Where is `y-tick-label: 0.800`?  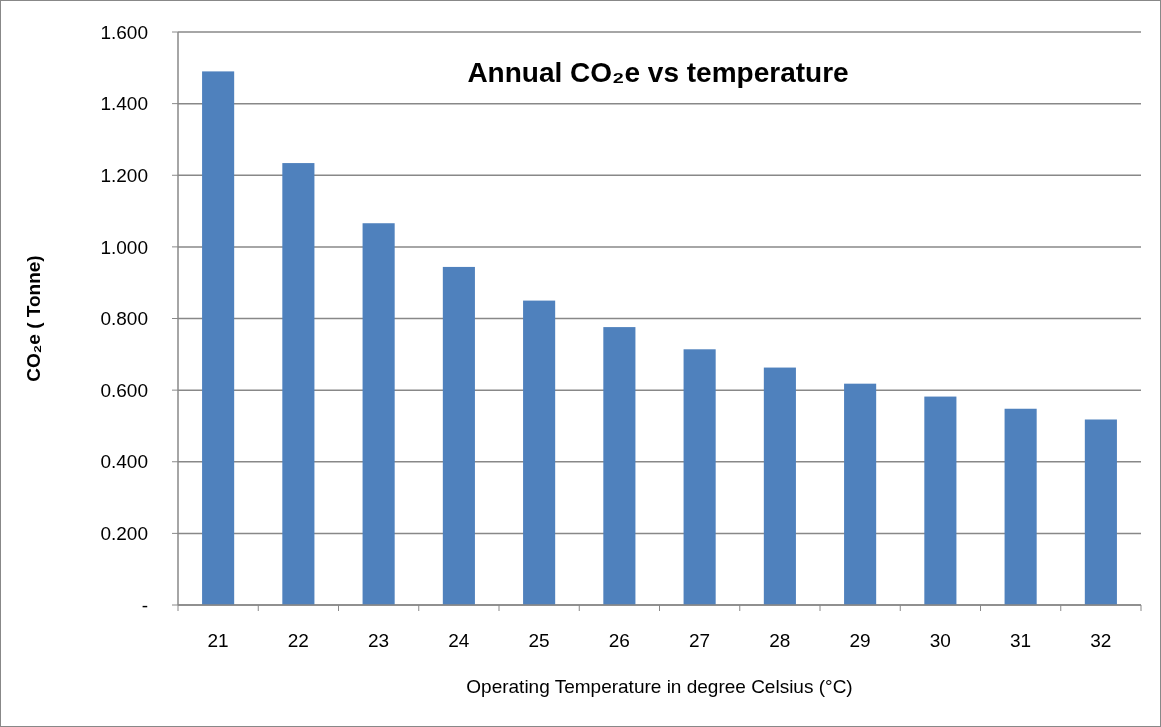
y-tick-label: 0.800 is located at coordinates (124, 319).